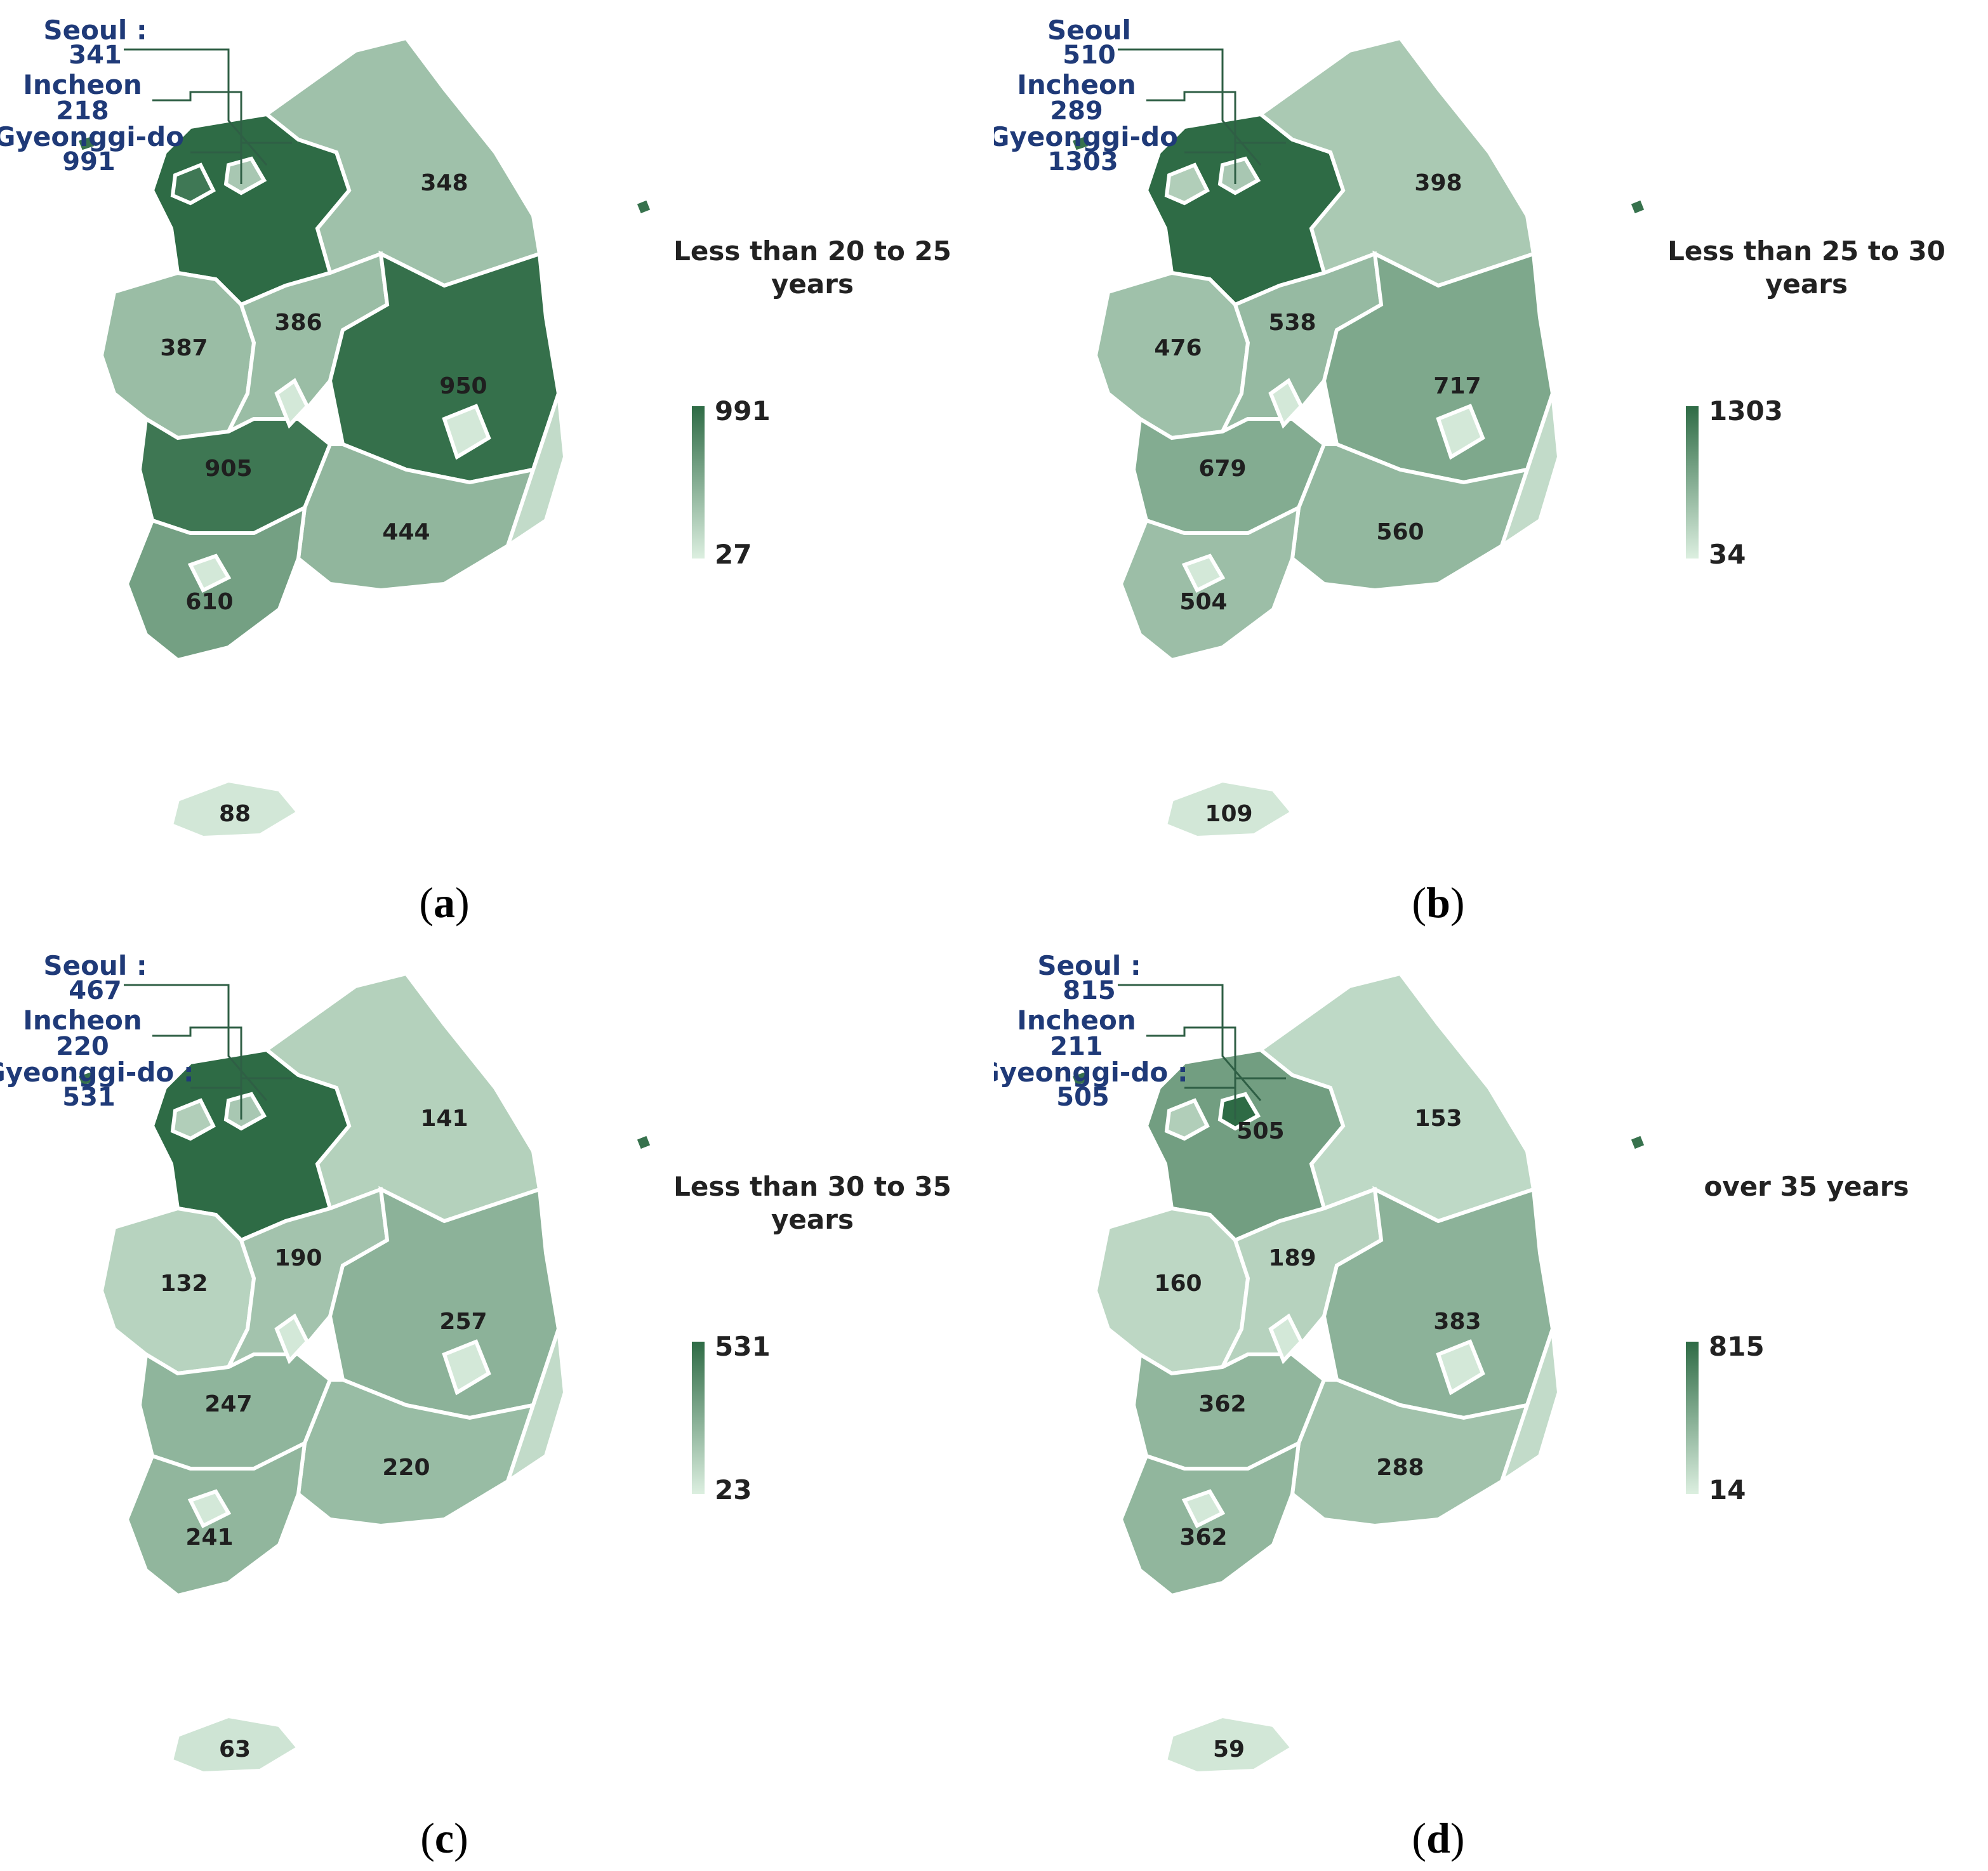 The width and height of the screenshot is (1988, 1871). Describe the element at coordinates (1727, 554) in the screenshot. I see `legend-min: 34` at that location.